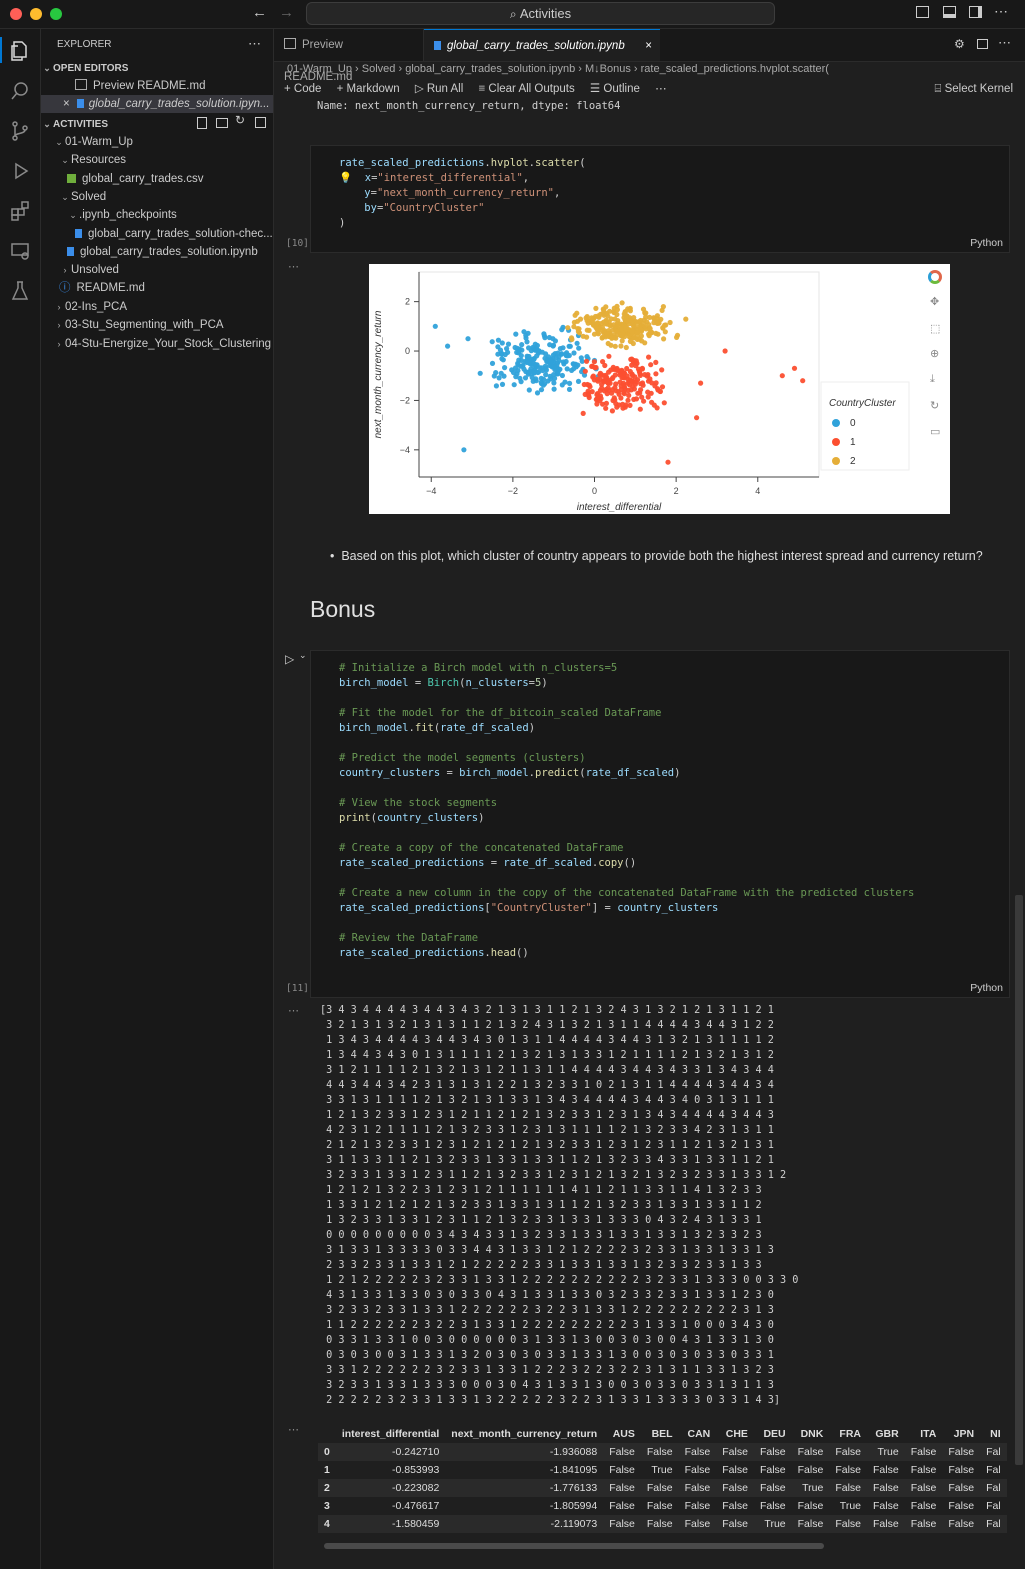 The image size is (1025, 1569). What do you see at coordinates (102, 288) in the screenshot?
I see `tree-item-readme: ⓘ README.md` at bounding box center [102, 288].